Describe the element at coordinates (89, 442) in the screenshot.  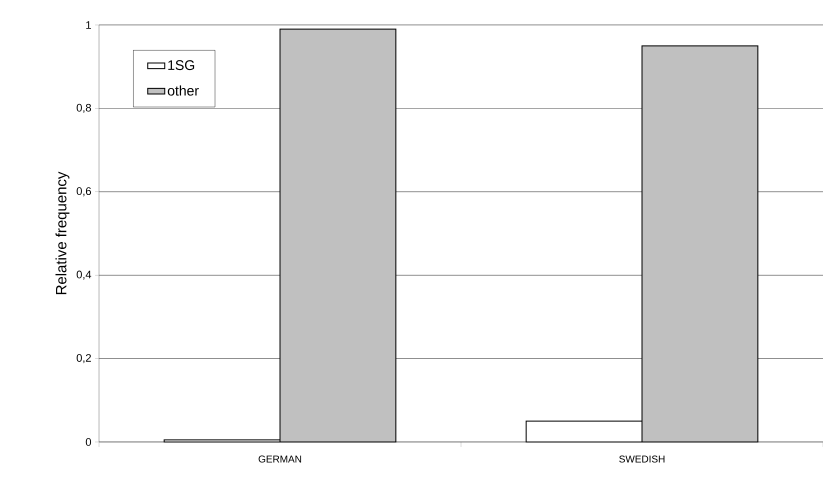
I see `y-tick-label: 0` at that location.